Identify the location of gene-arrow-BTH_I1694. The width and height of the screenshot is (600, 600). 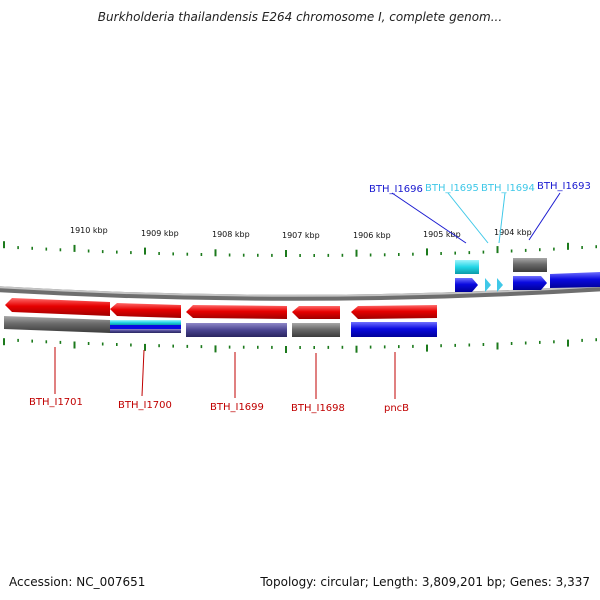
(500, 285).